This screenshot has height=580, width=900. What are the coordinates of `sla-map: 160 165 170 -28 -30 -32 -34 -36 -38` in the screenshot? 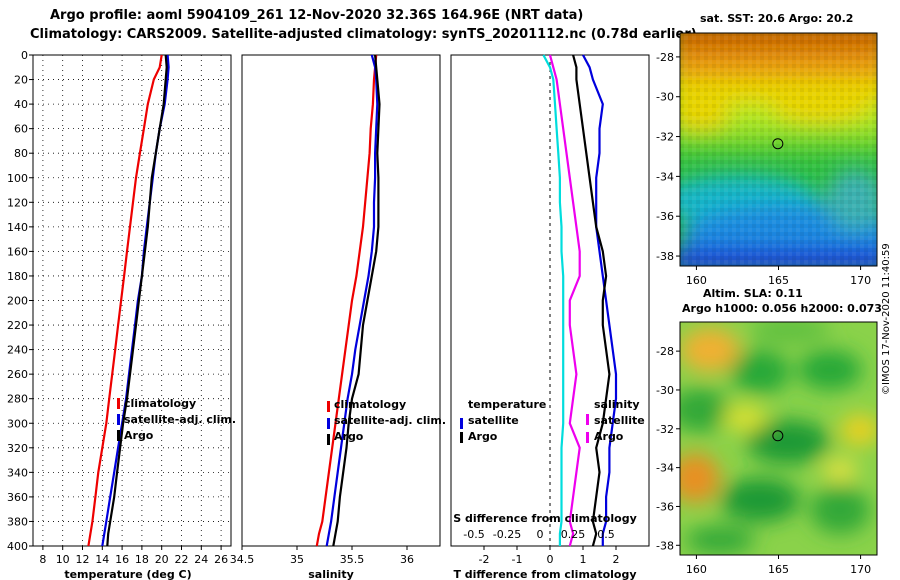 It's located at (767, 448).